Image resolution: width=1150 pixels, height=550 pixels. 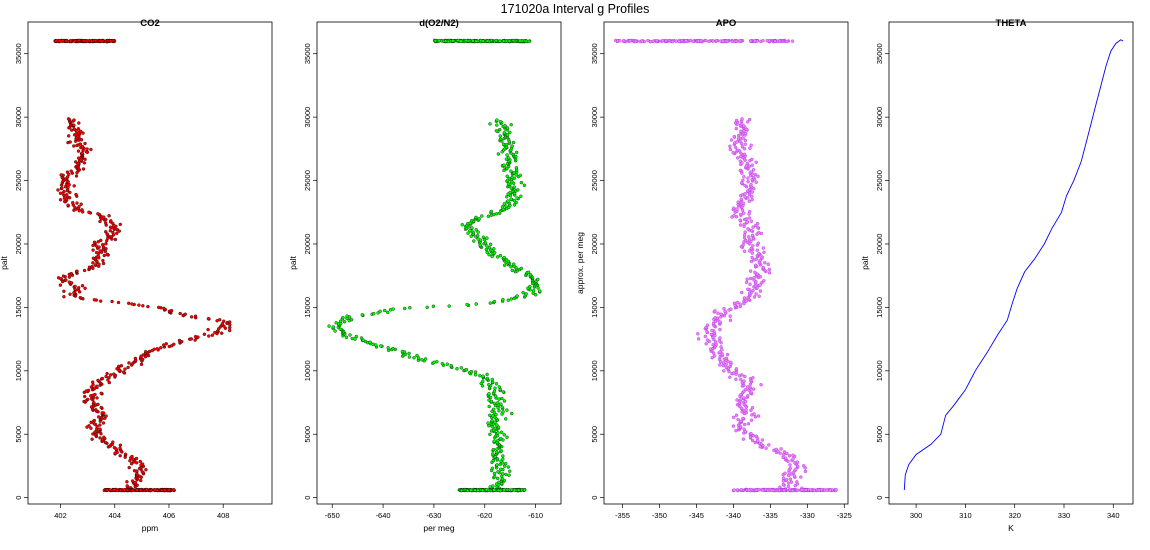 I want to click on x-tick-label-o2n2-1: -640, so click(x=383, y=515).